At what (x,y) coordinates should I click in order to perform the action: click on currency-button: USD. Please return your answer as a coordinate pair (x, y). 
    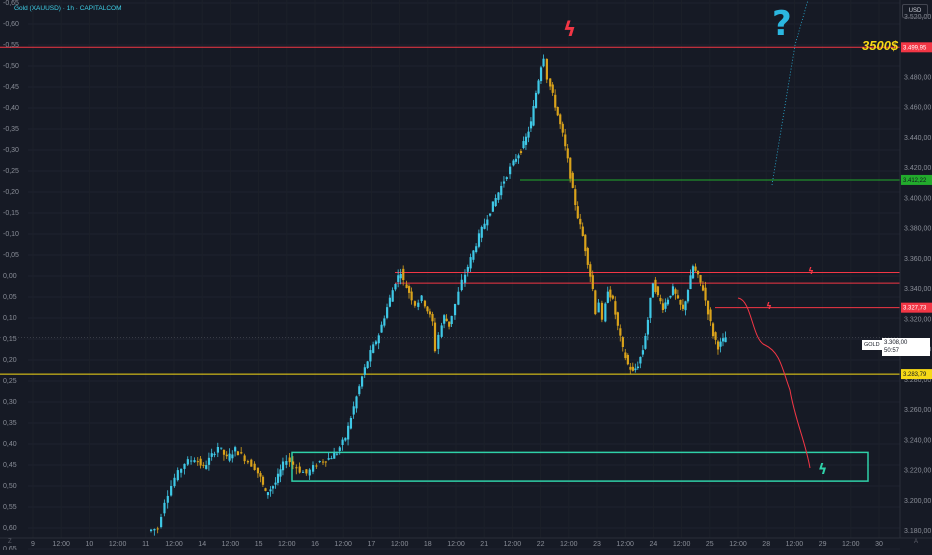
    Looking at the image, I should click on (915, 11).